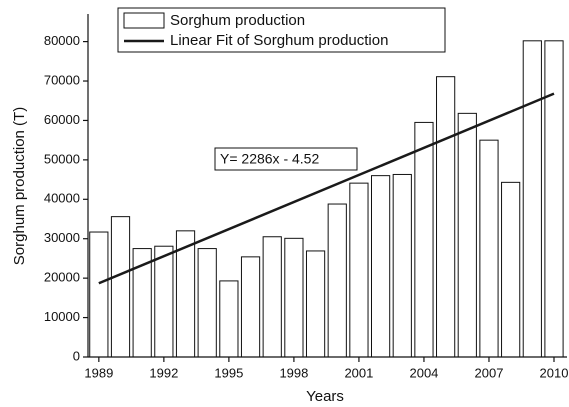 This screenshot has width=569, height=407. Describe the element at coordinates (76, 355) in the screenshot. I see `y-tick-label: 0` at that location.